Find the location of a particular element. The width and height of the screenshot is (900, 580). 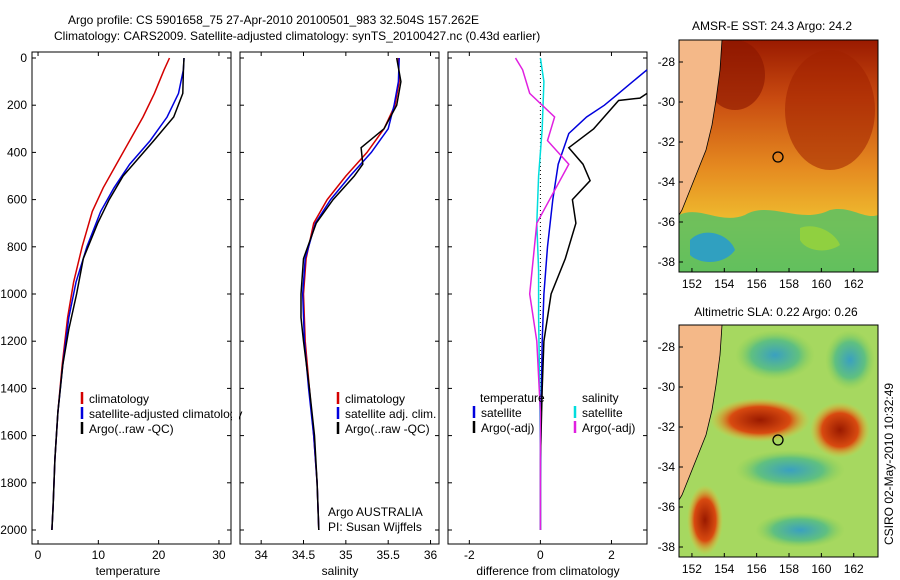

lon-tick-label: 162 is located at coordinates (854, 284).